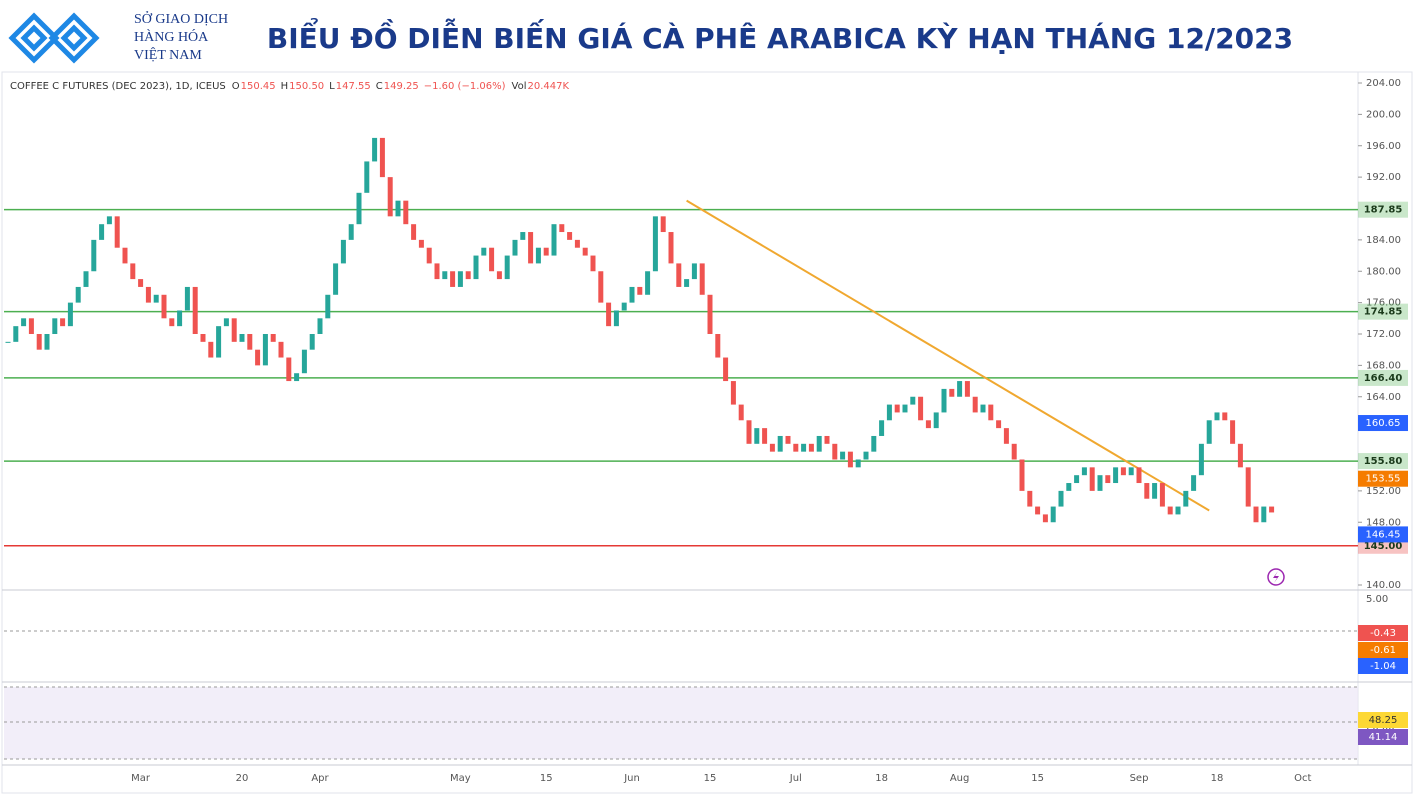  I want to click on legend-text: −1.60 (−1.06%), so click(465, 86).